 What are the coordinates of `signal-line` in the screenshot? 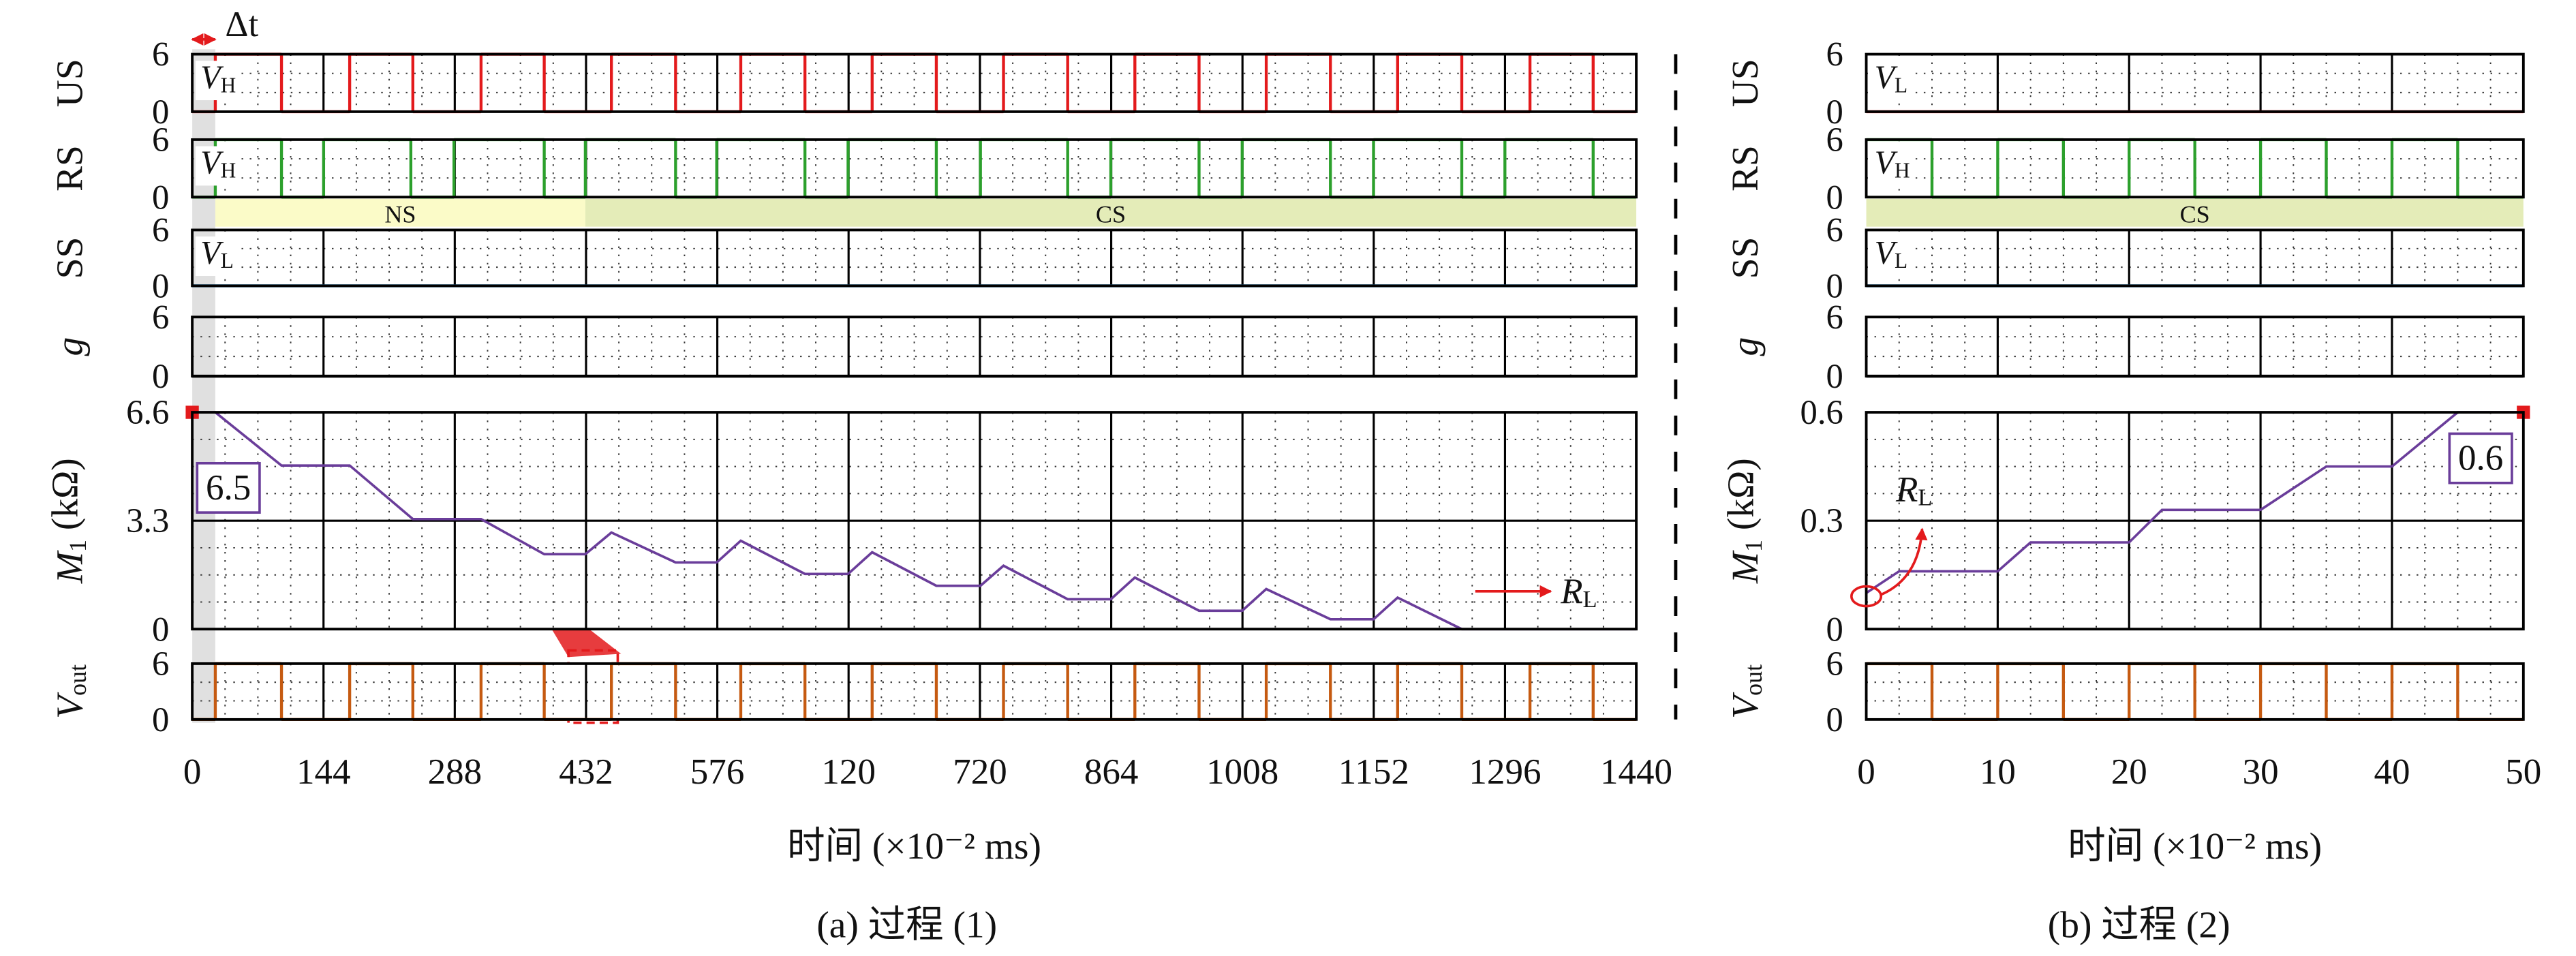 It's located at (2194, 502).